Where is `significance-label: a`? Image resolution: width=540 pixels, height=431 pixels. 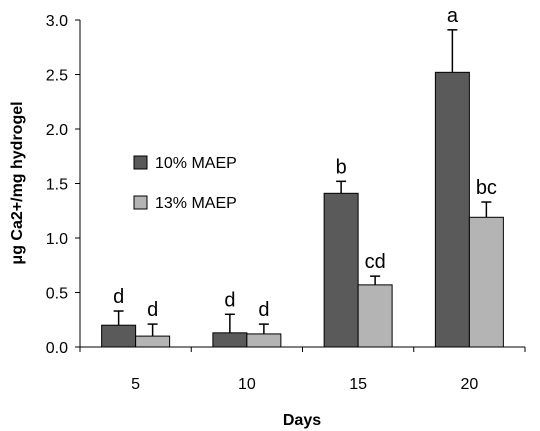 significance-label: a is located at coordinates (453, 16).